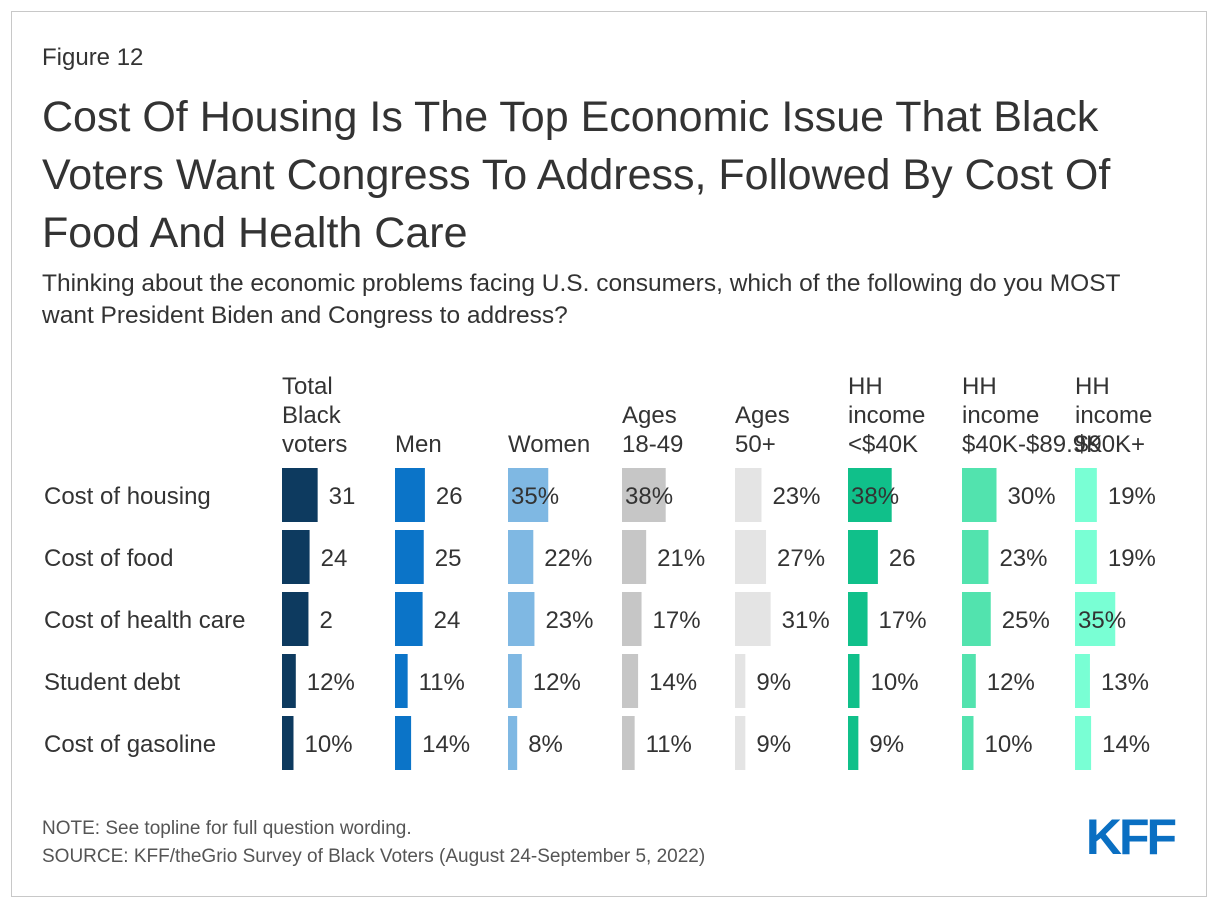 The image size is (1220, 910). I want to click on column-header-line: <$40K, so click(883, 444).